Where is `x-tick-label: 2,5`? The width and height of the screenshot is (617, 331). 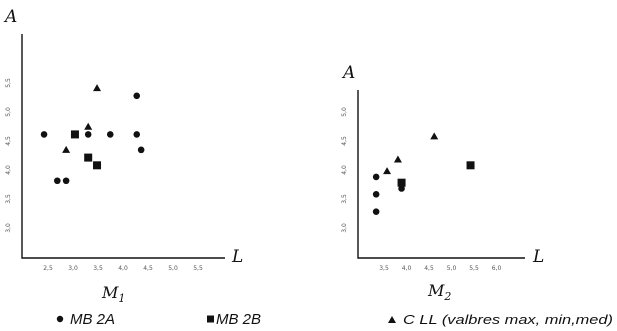
x-tick-label: 2,5 is located at coordinates (48, 268).